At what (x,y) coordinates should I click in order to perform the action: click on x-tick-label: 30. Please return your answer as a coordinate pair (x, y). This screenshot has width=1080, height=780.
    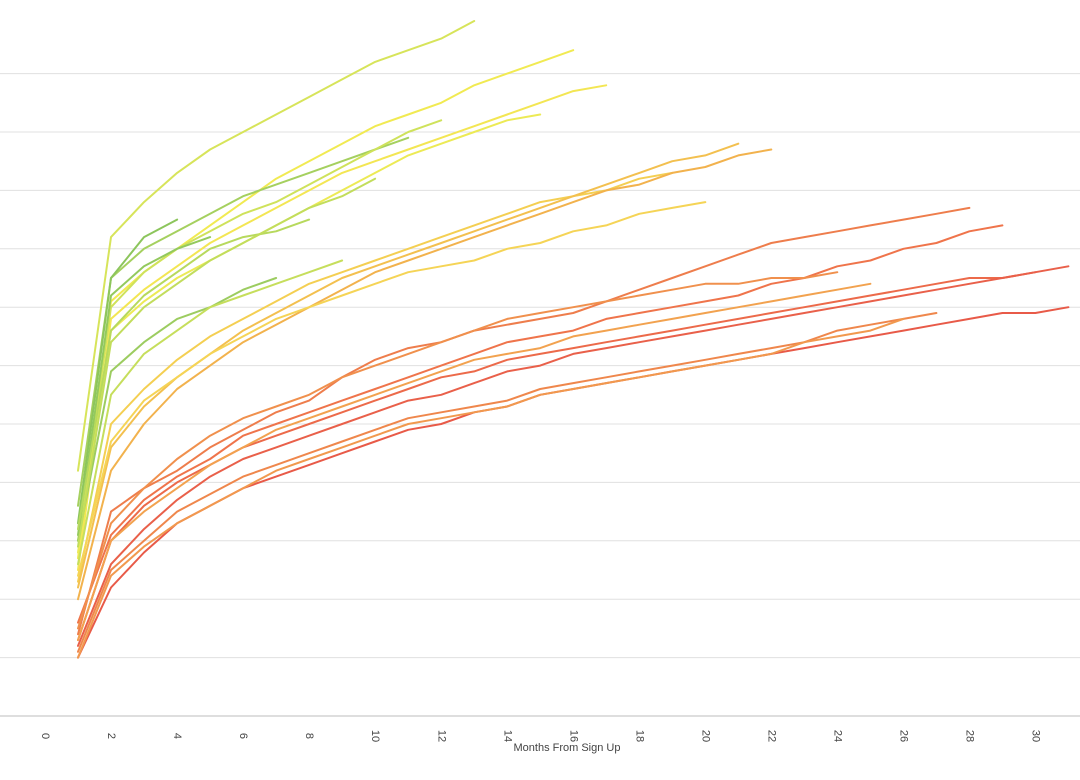
    Looking at the image, I should click on (1036, 736).